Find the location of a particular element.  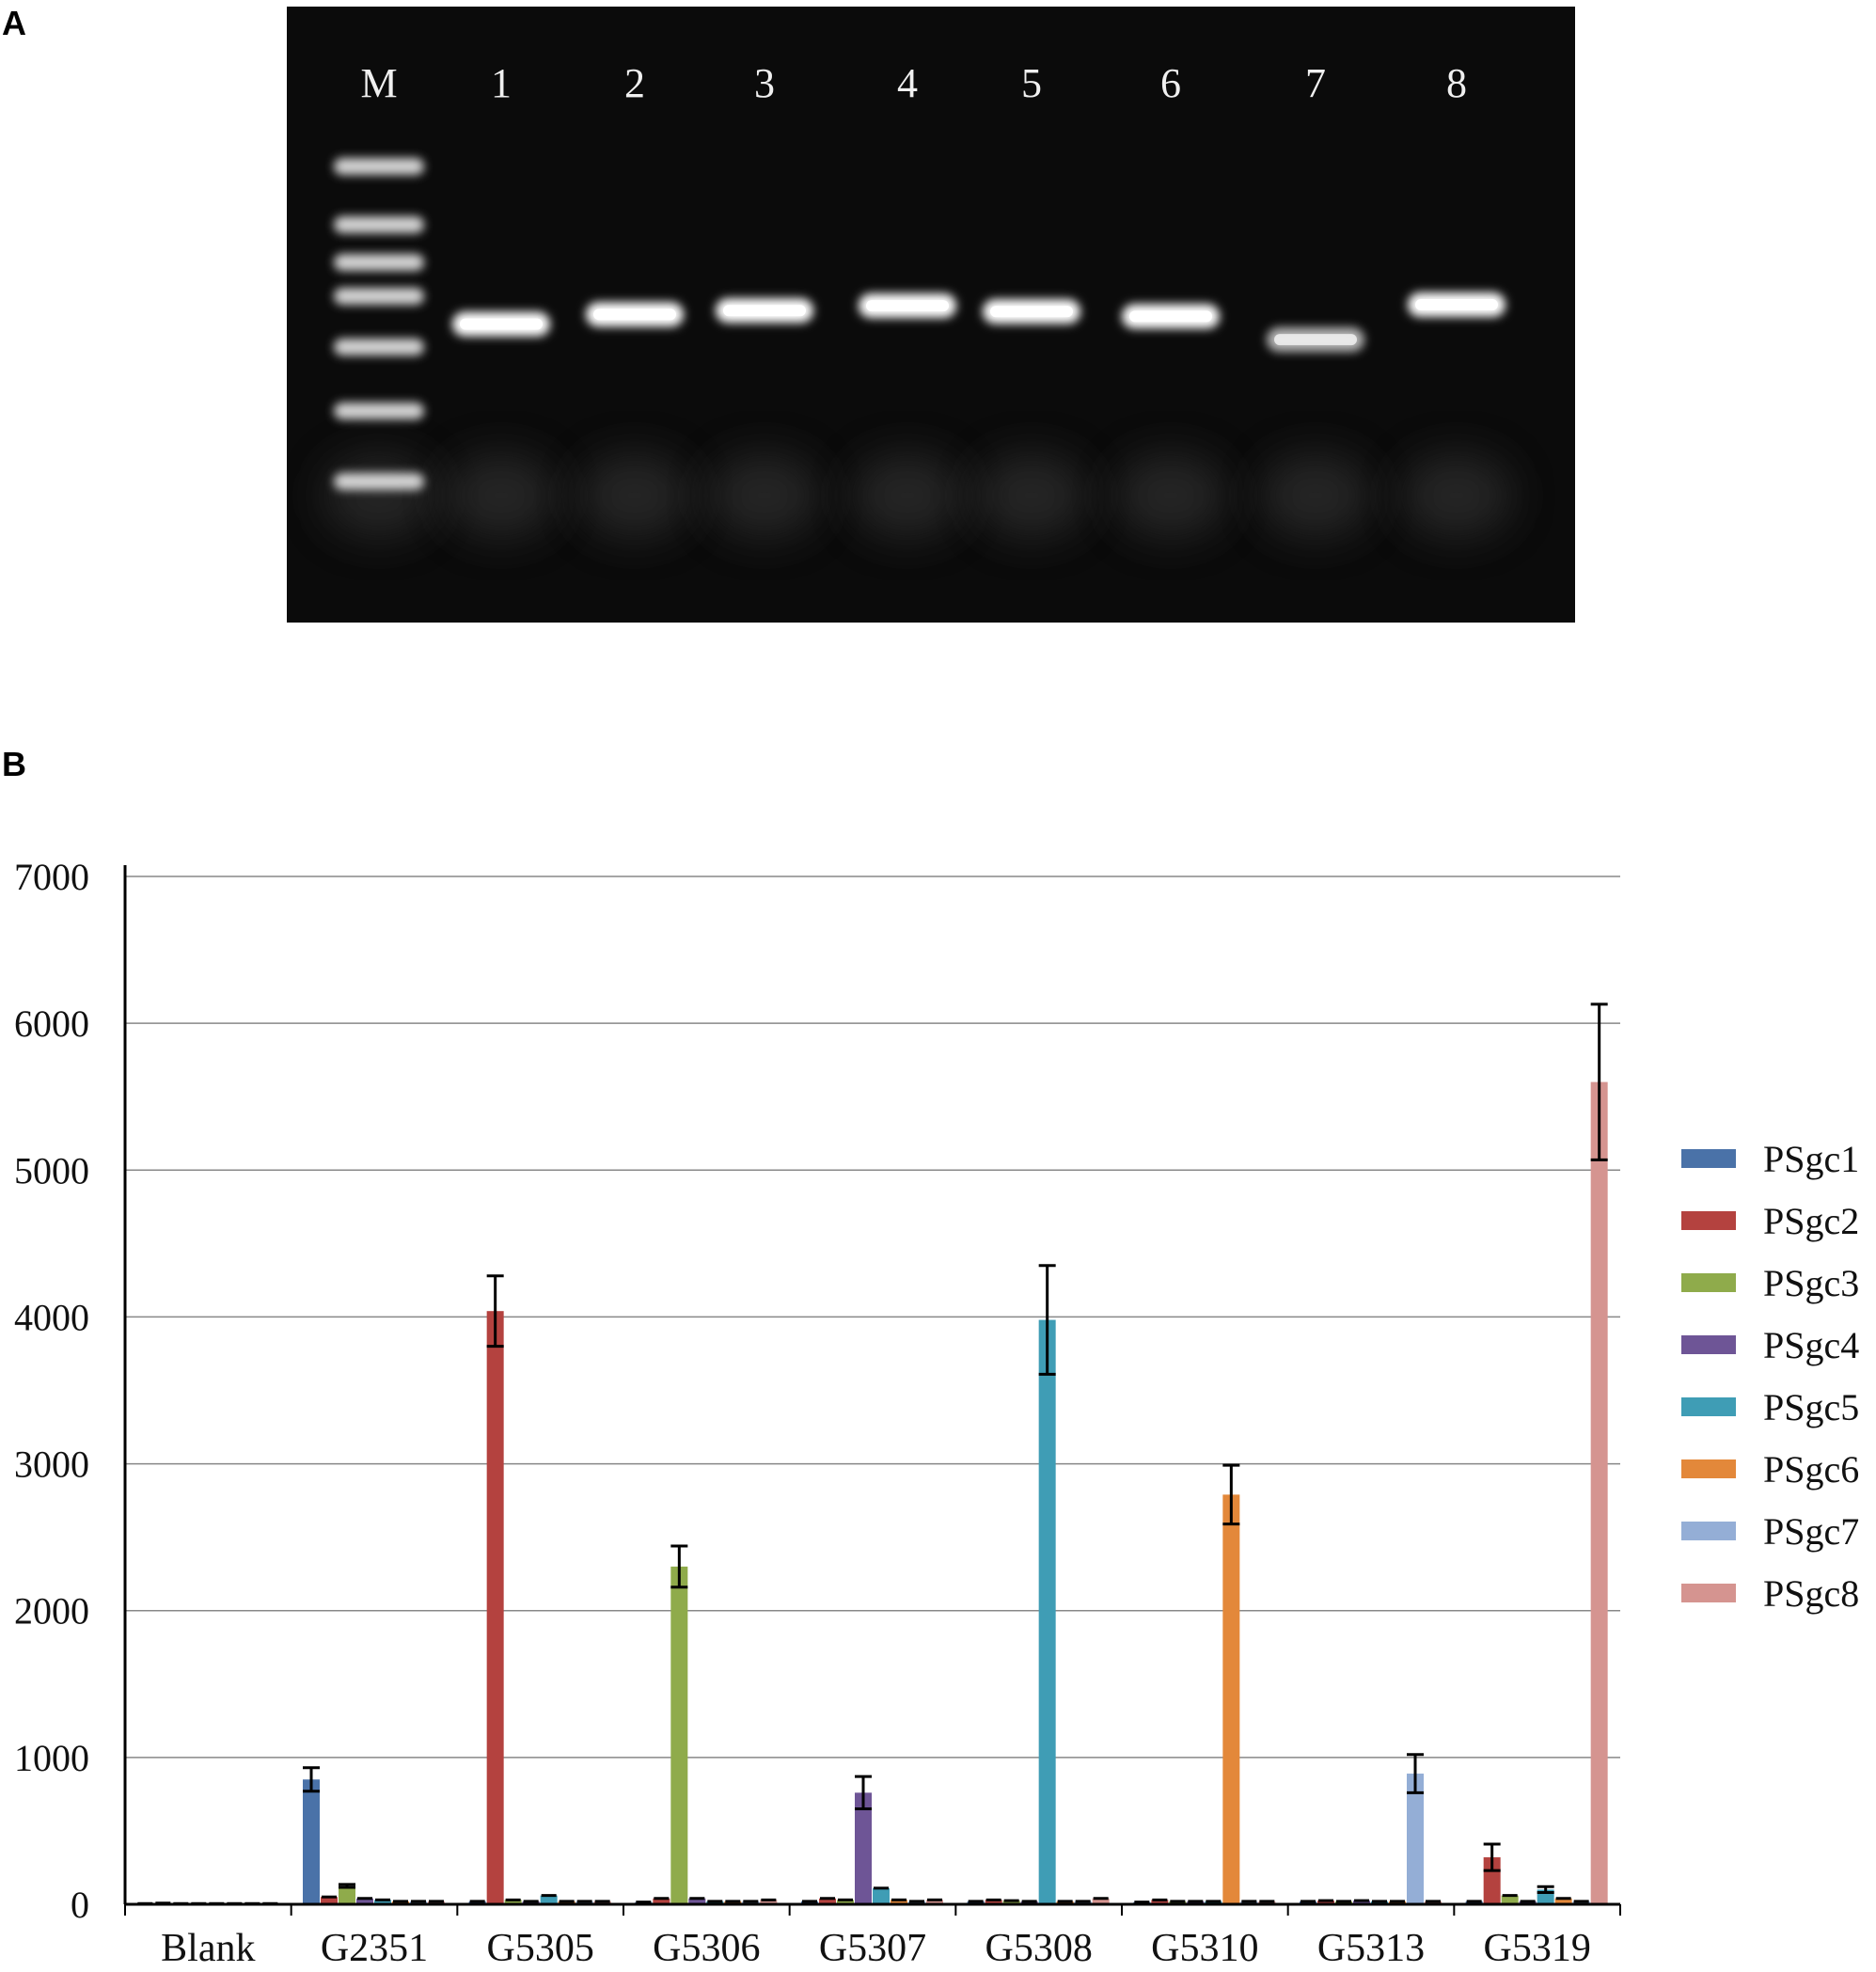

x-tick-label: G5306 is located at coordinates (706, 1948).